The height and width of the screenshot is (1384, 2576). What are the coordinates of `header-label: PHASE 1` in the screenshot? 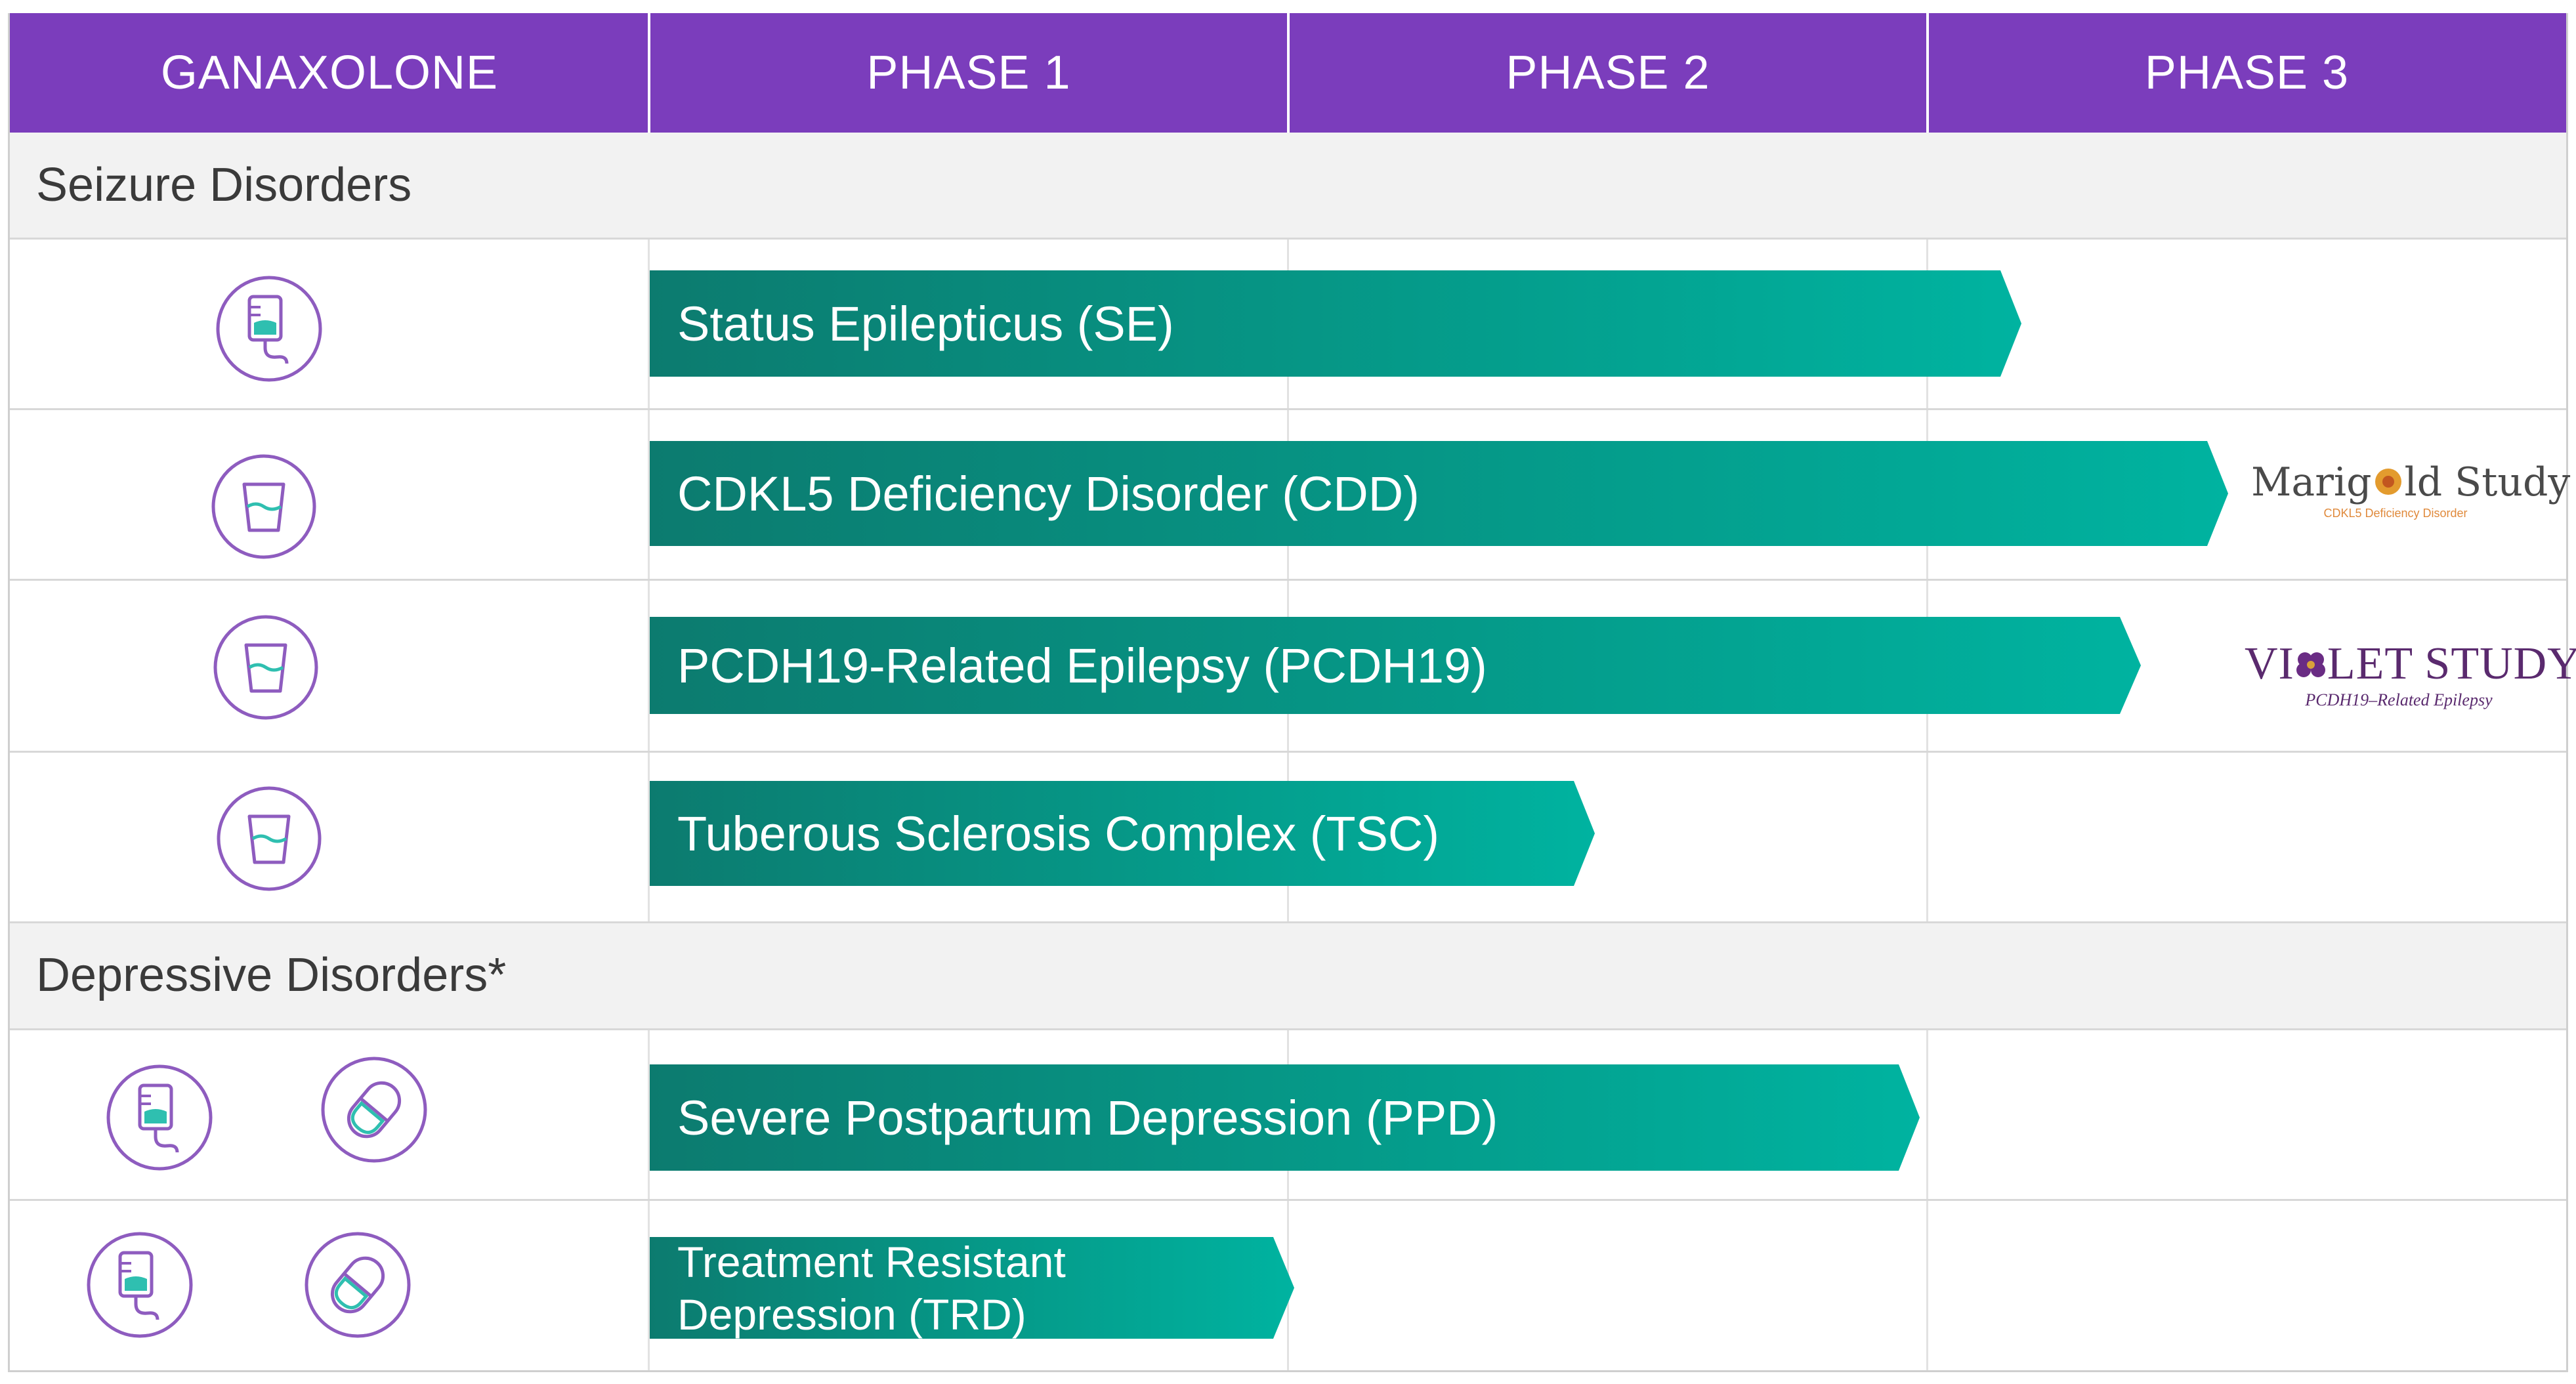 It's located at (968, 73).